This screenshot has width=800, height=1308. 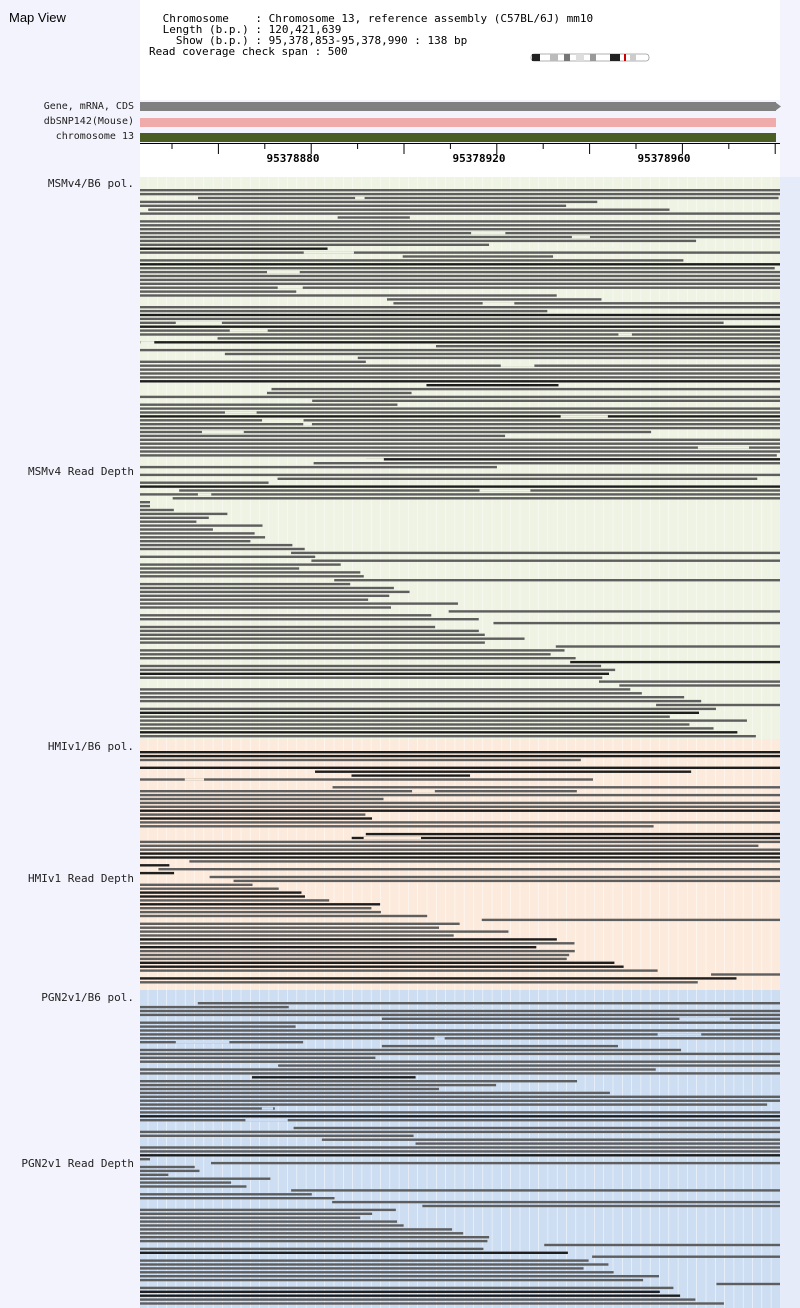 What do you see at coordinates (458, 137) in the screenshot?
I see `chromosome-track` at bounding box center [458, 137].